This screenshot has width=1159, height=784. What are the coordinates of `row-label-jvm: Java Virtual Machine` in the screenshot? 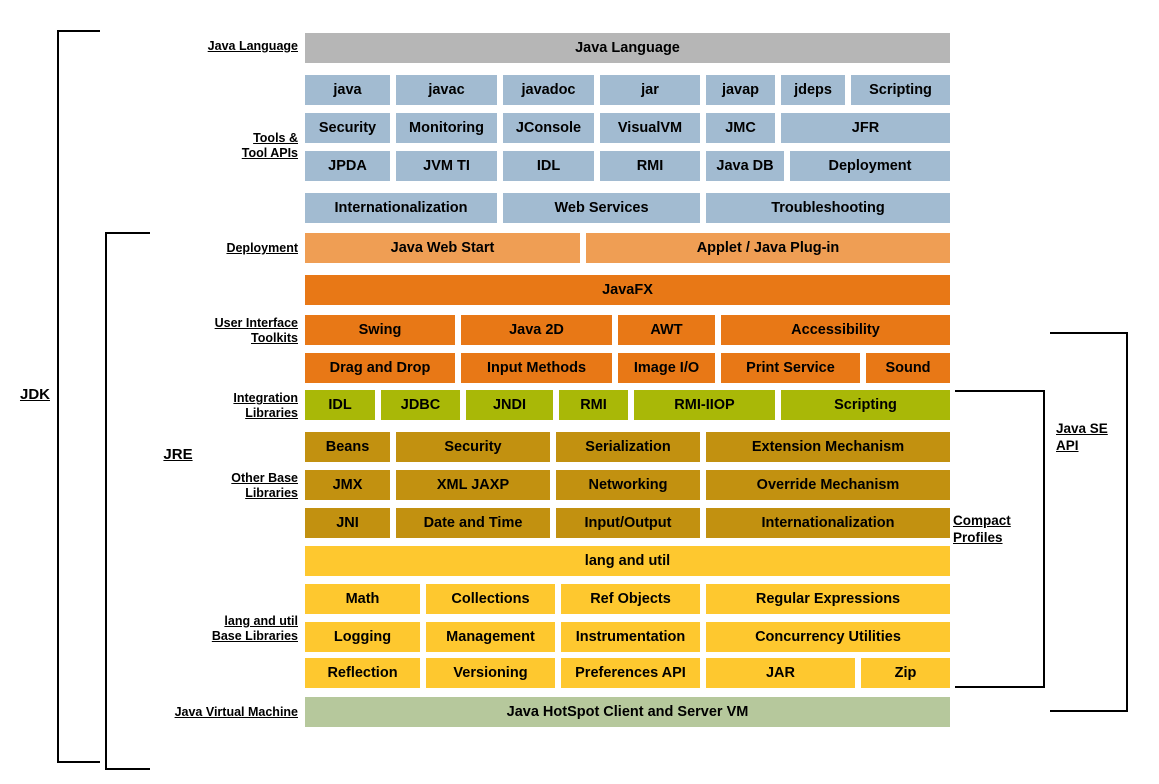 It's located at (219, 712).